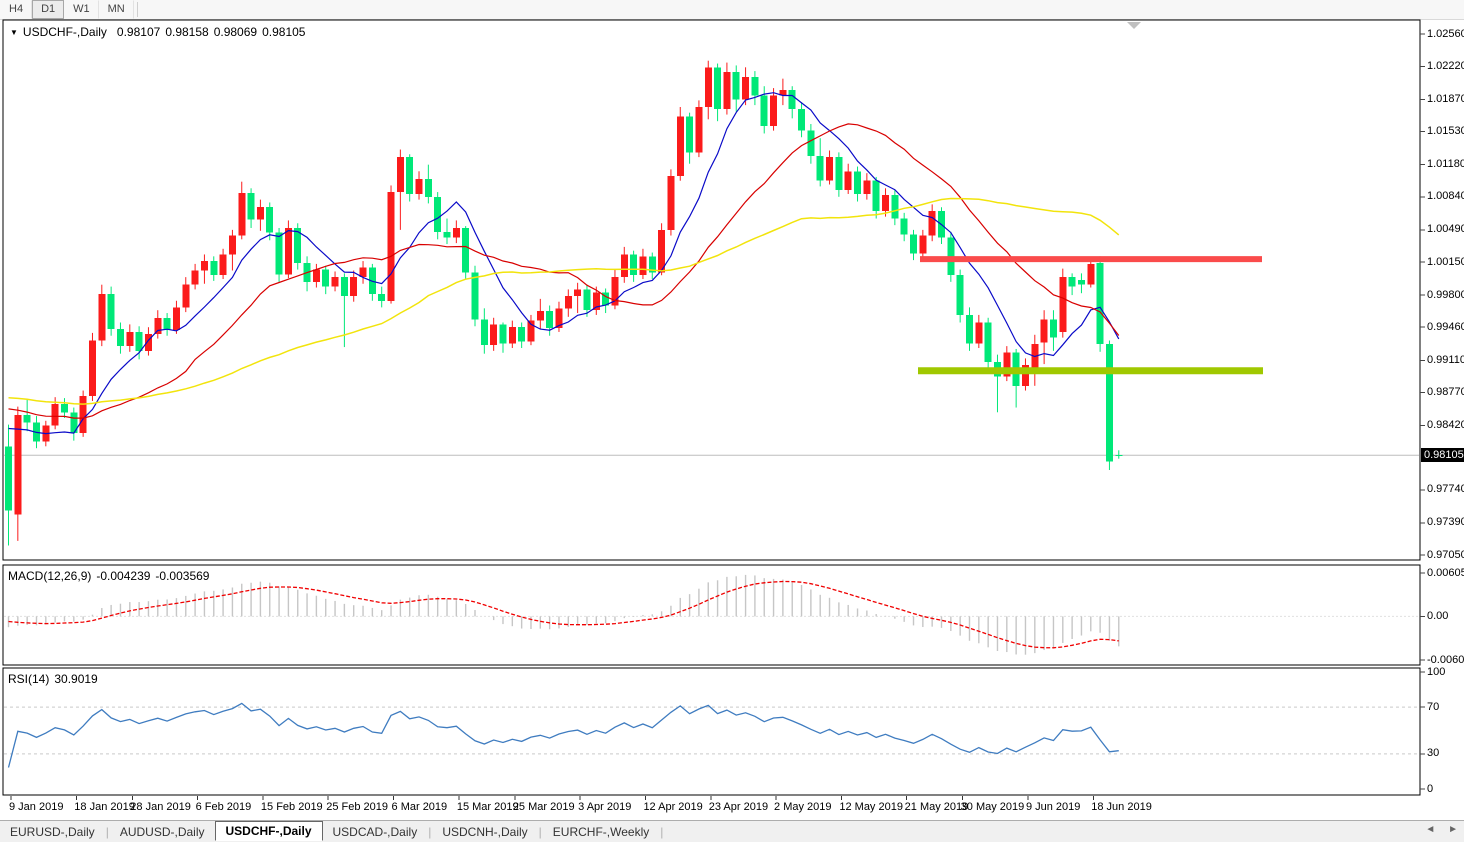 This screenshot has height=842, width=1464. Describe the element at coordinates (1445, 229) in the screenshot. I see `price-axis-label: 1.00490` at that location.